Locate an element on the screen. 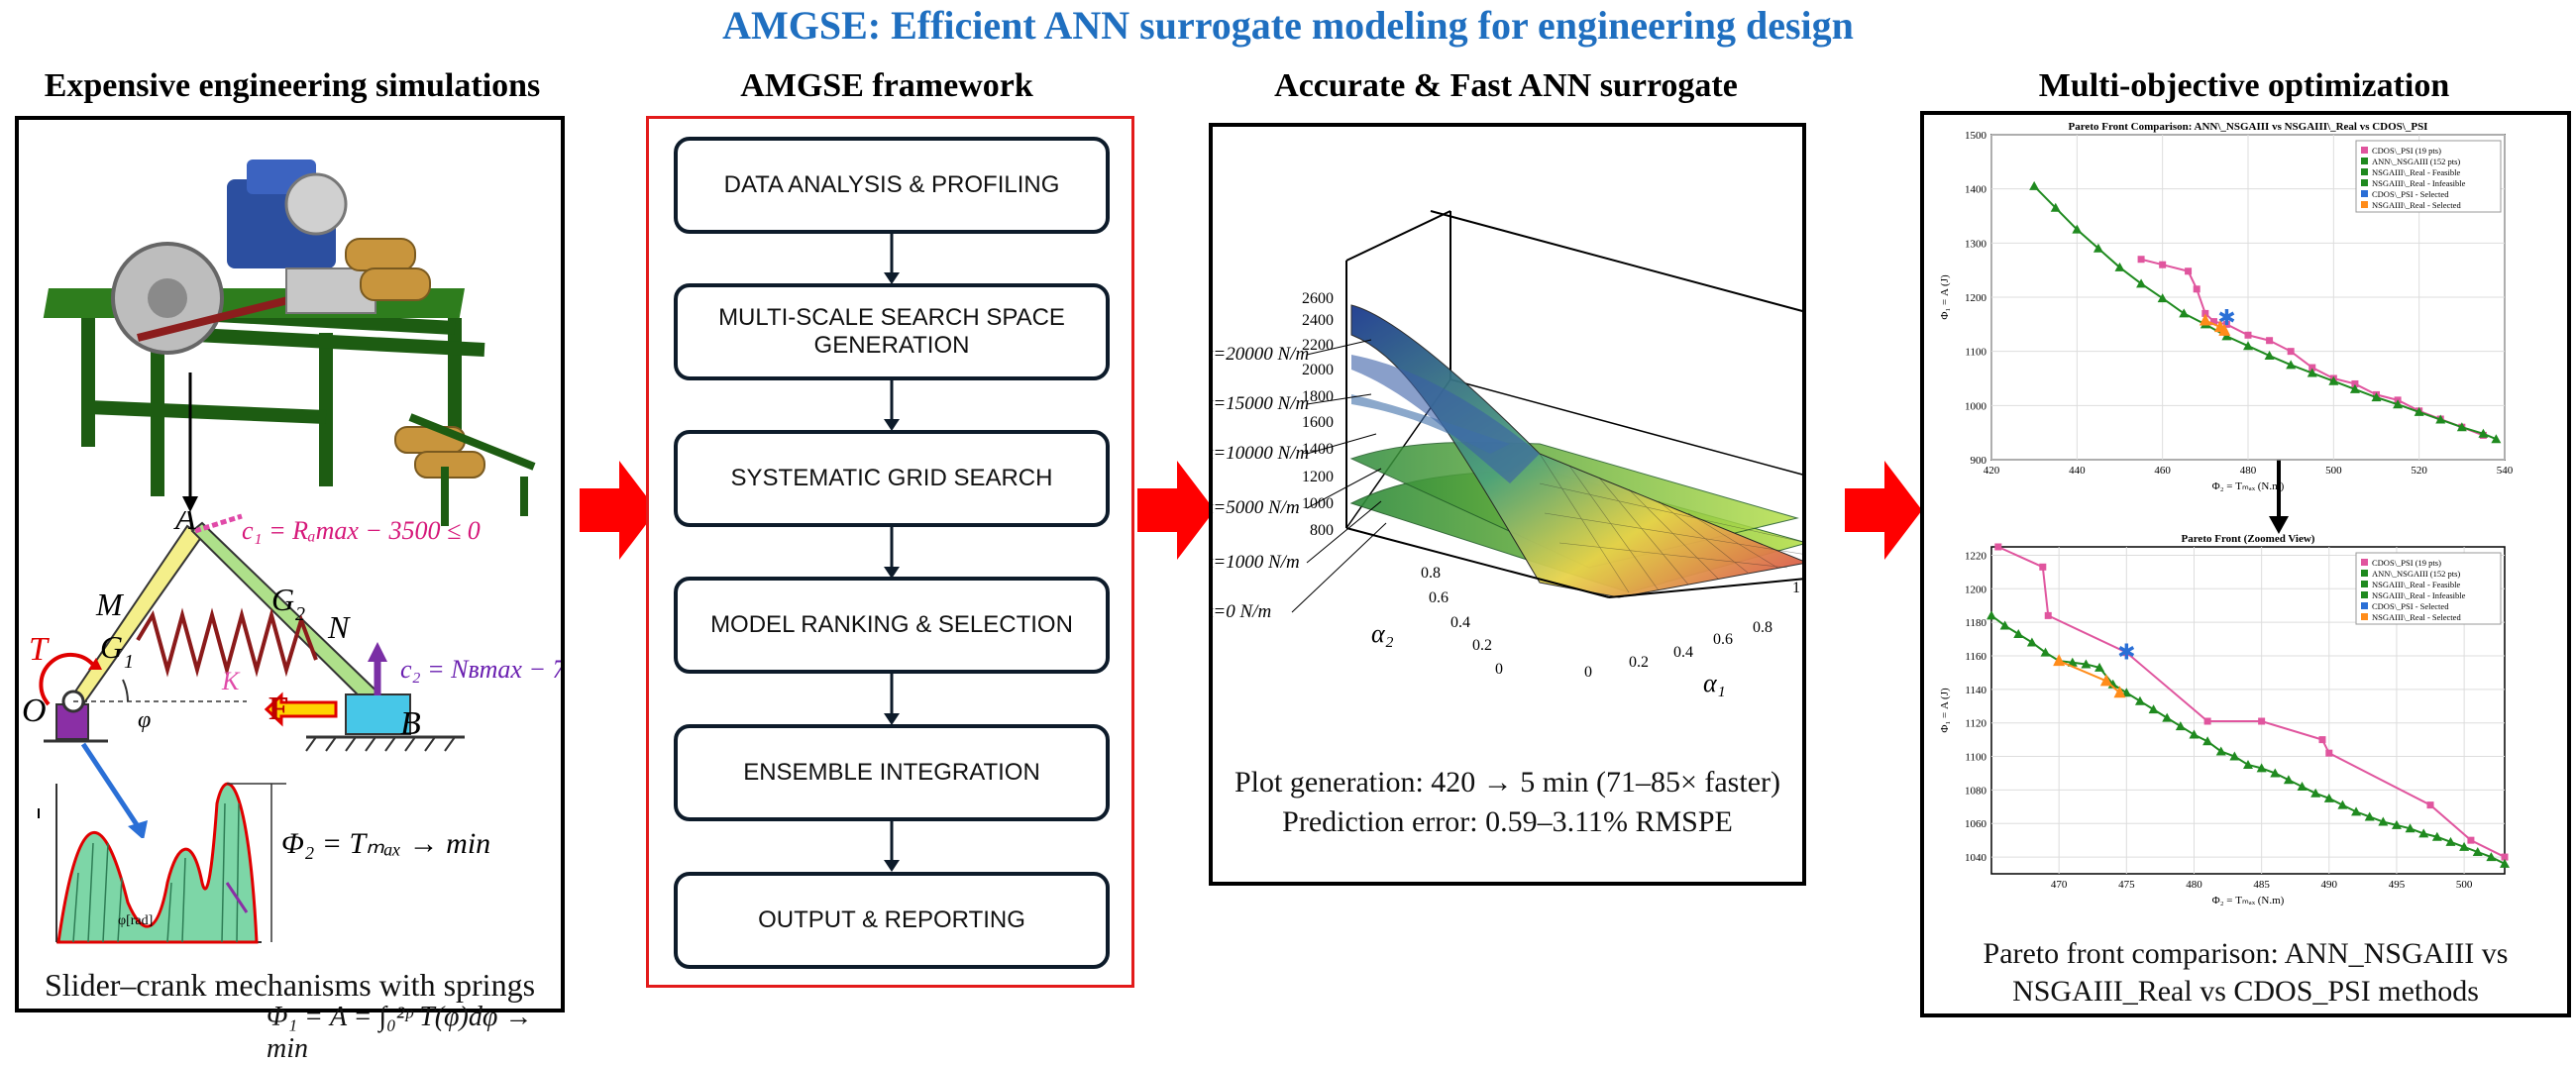  y-tick-label: 1060 is located at coordinates (1976, 824).